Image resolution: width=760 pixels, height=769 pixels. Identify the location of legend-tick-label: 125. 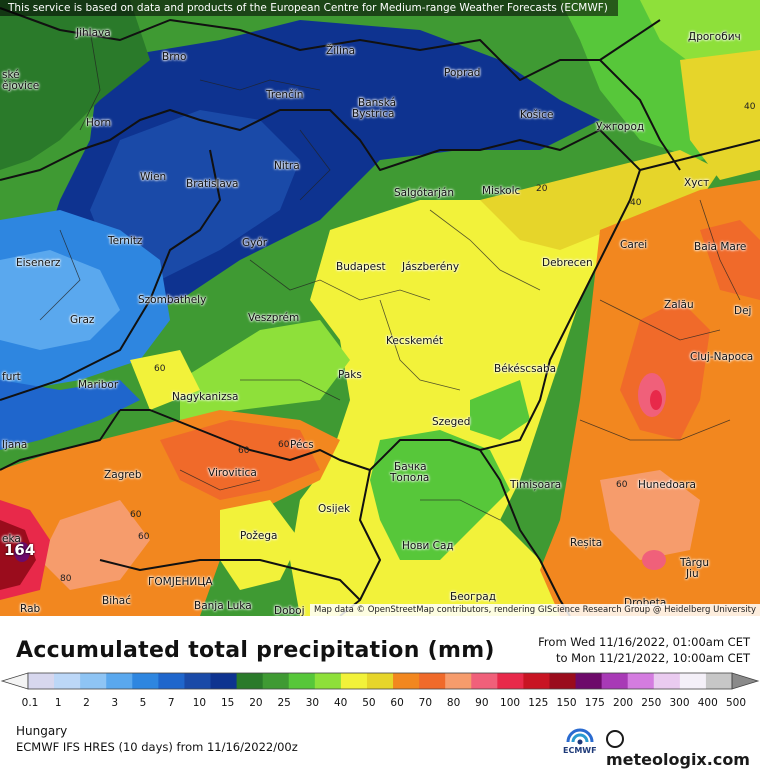
(538, 703).